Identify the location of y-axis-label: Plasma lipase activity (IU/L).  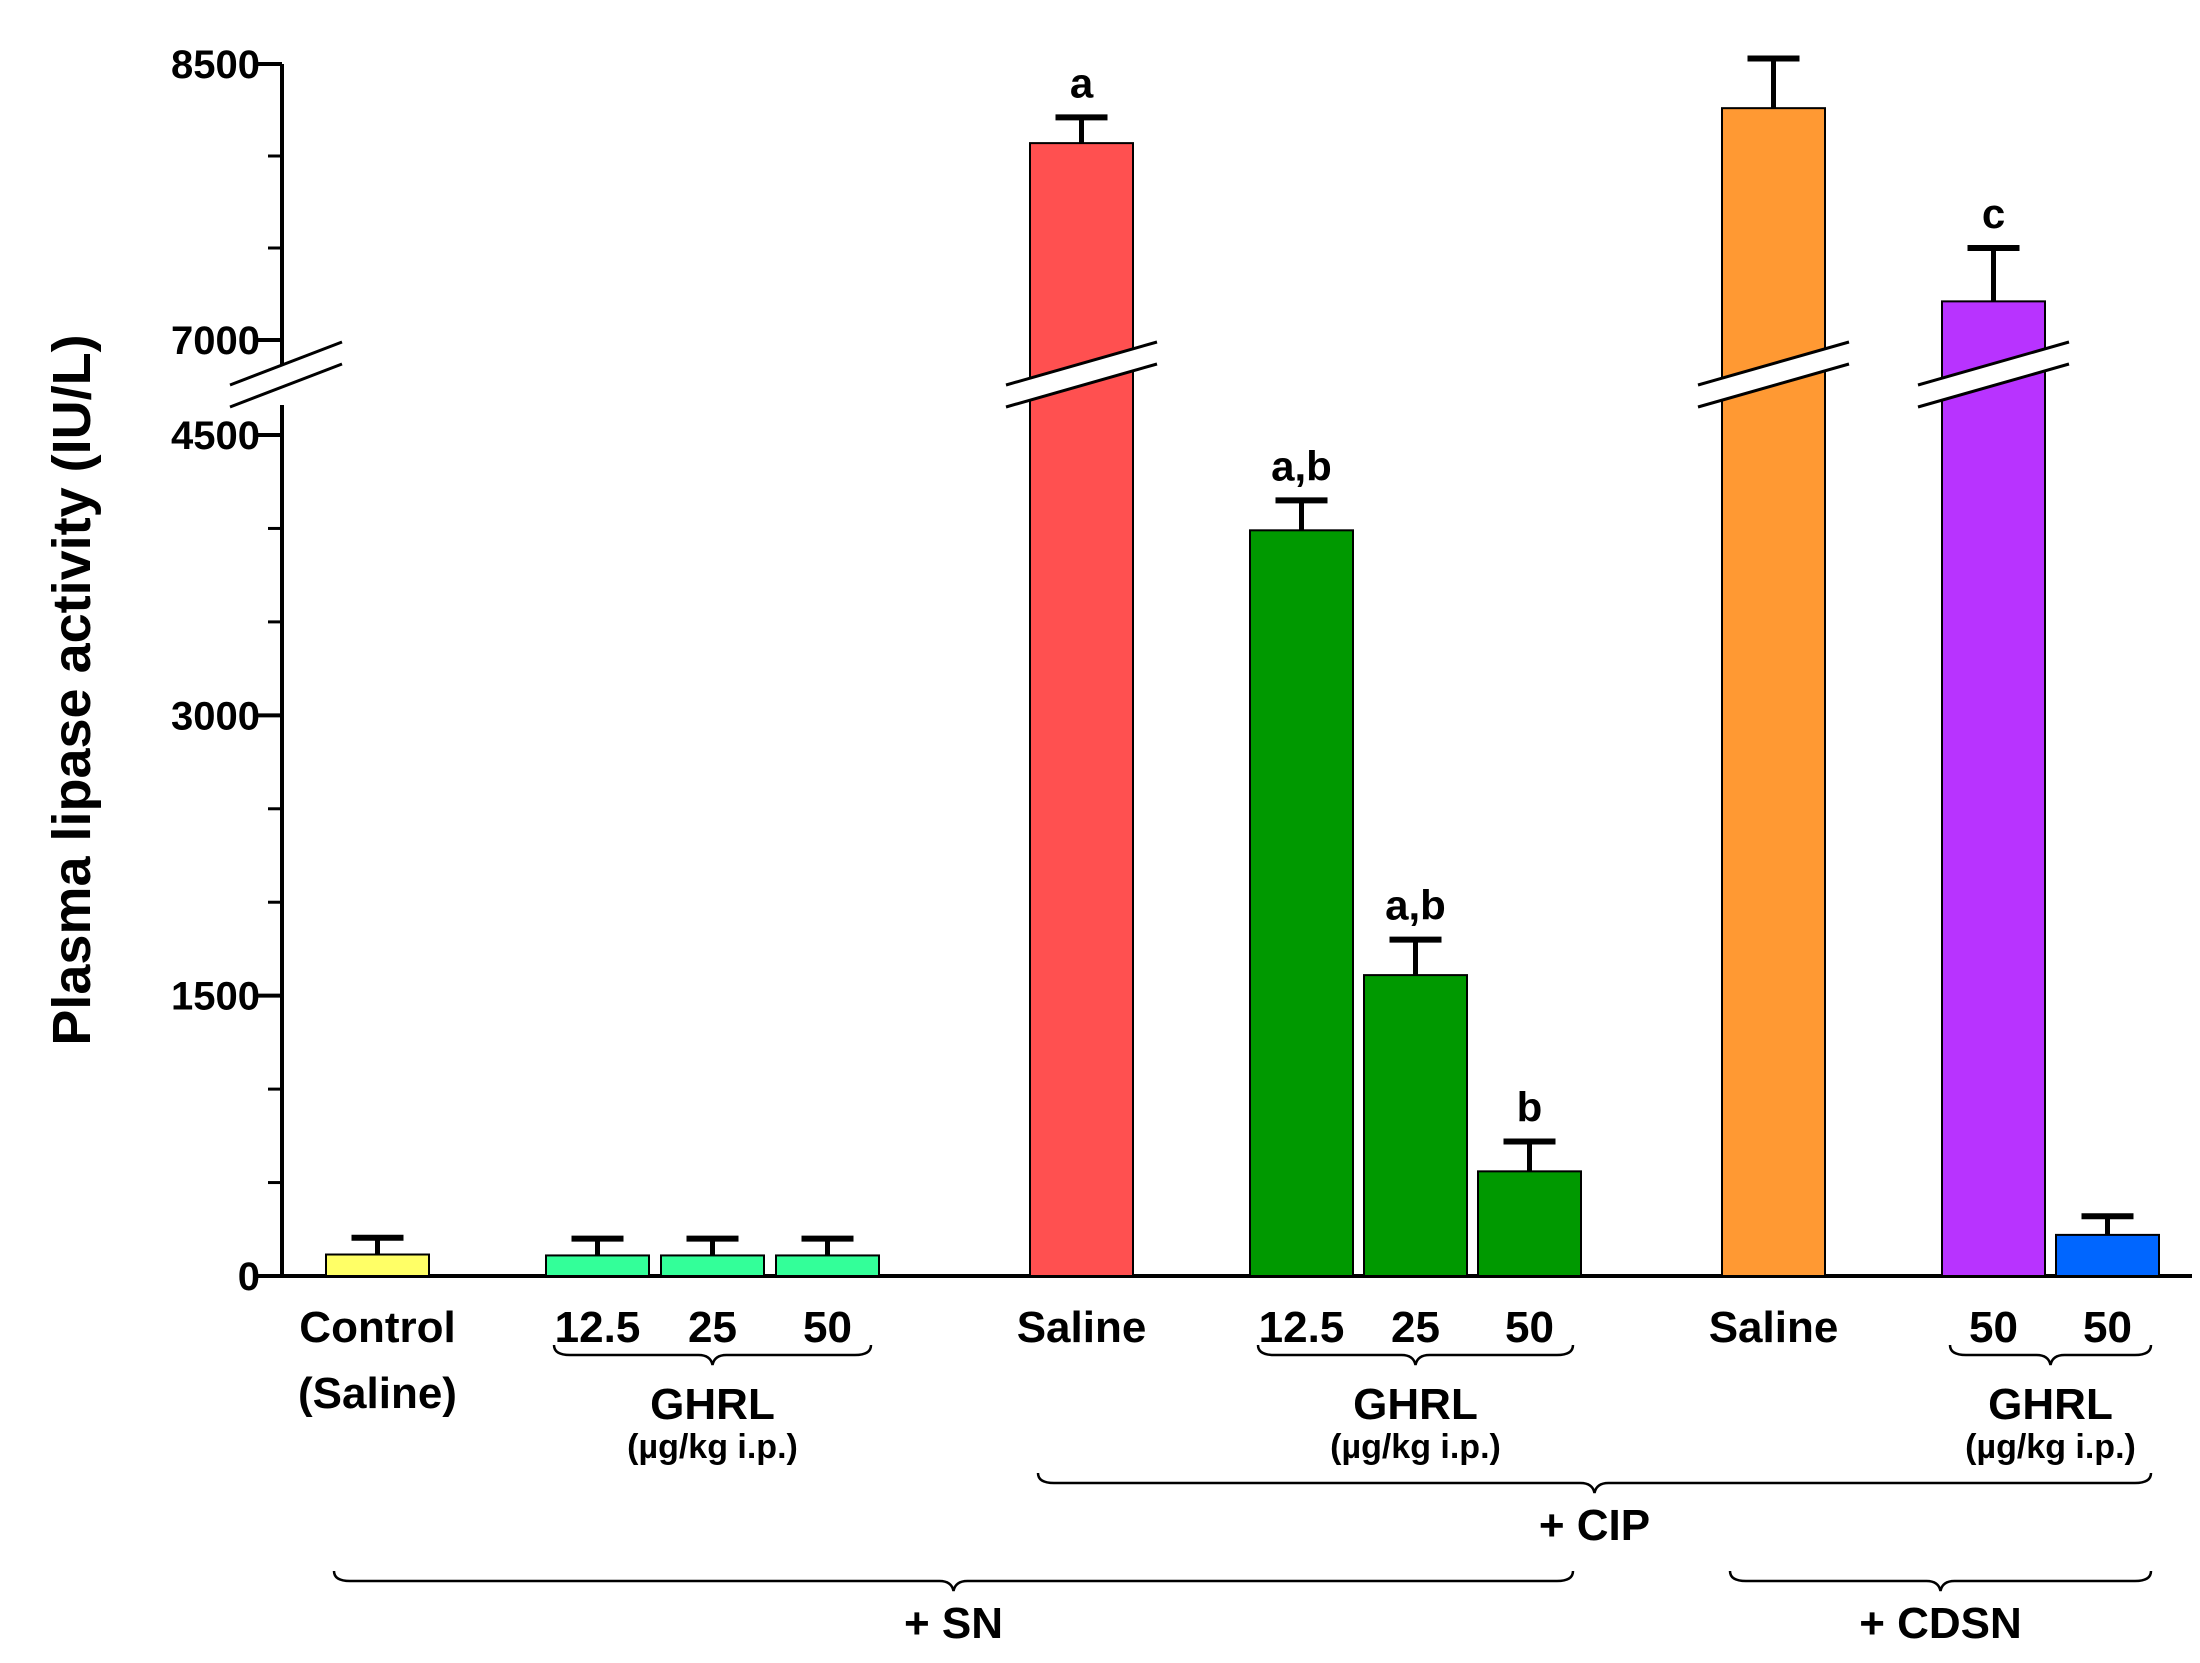
(72, 689).